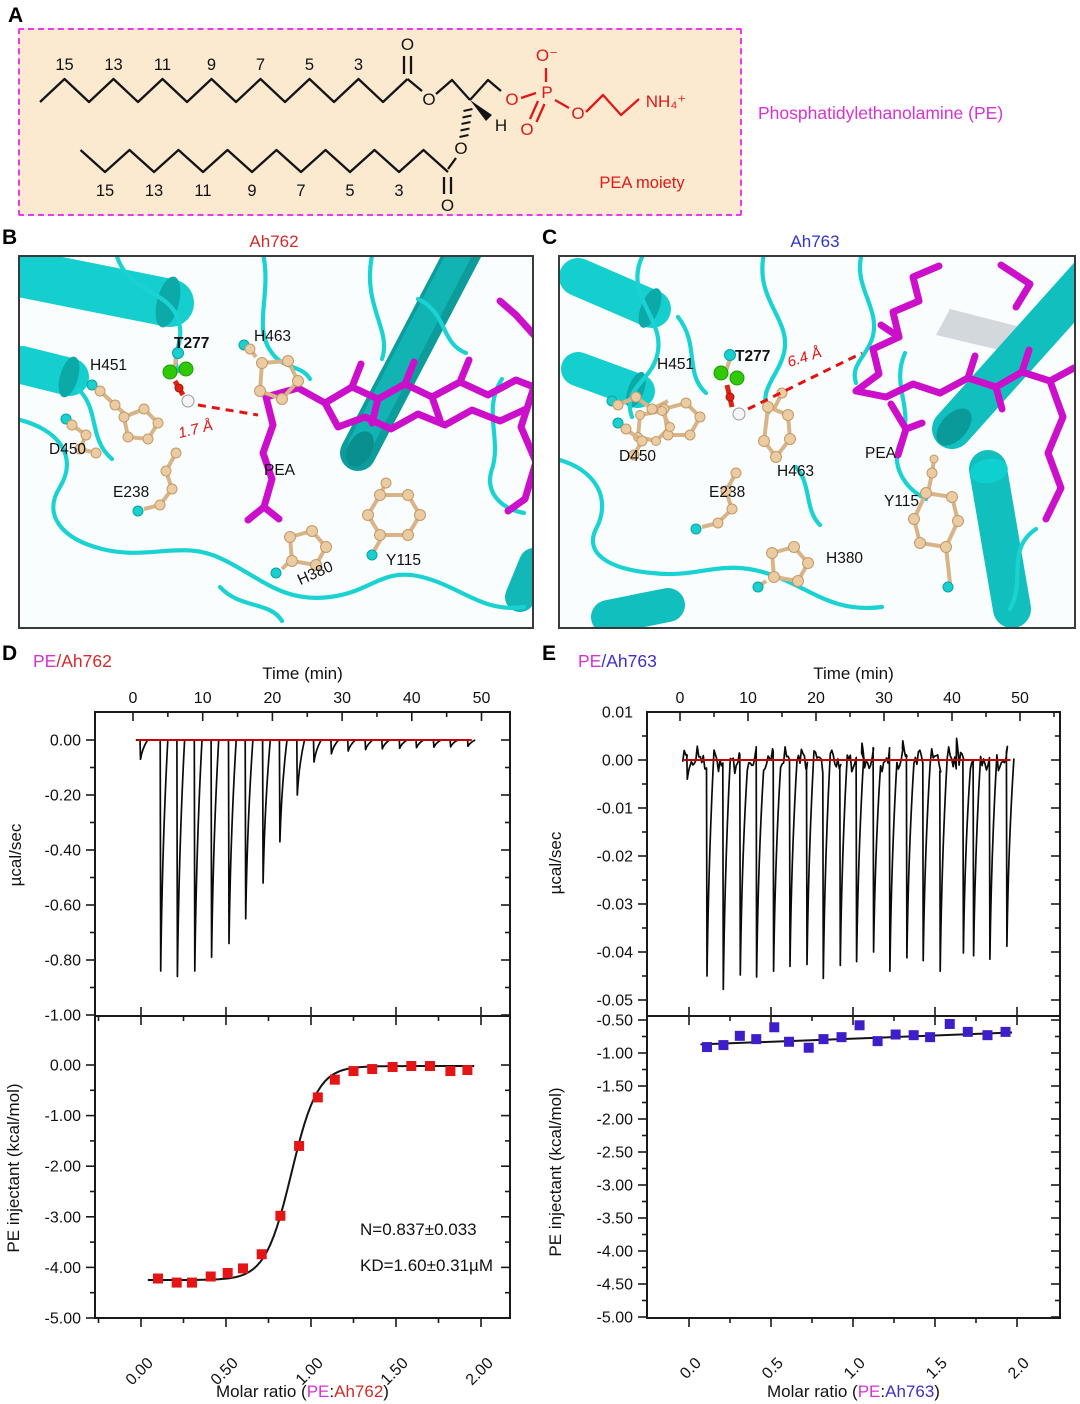  What do you see at coordinates (615, 1153) in the screenshot?
I see `svg-text: -2.50` at bounding box center [615, 1153].